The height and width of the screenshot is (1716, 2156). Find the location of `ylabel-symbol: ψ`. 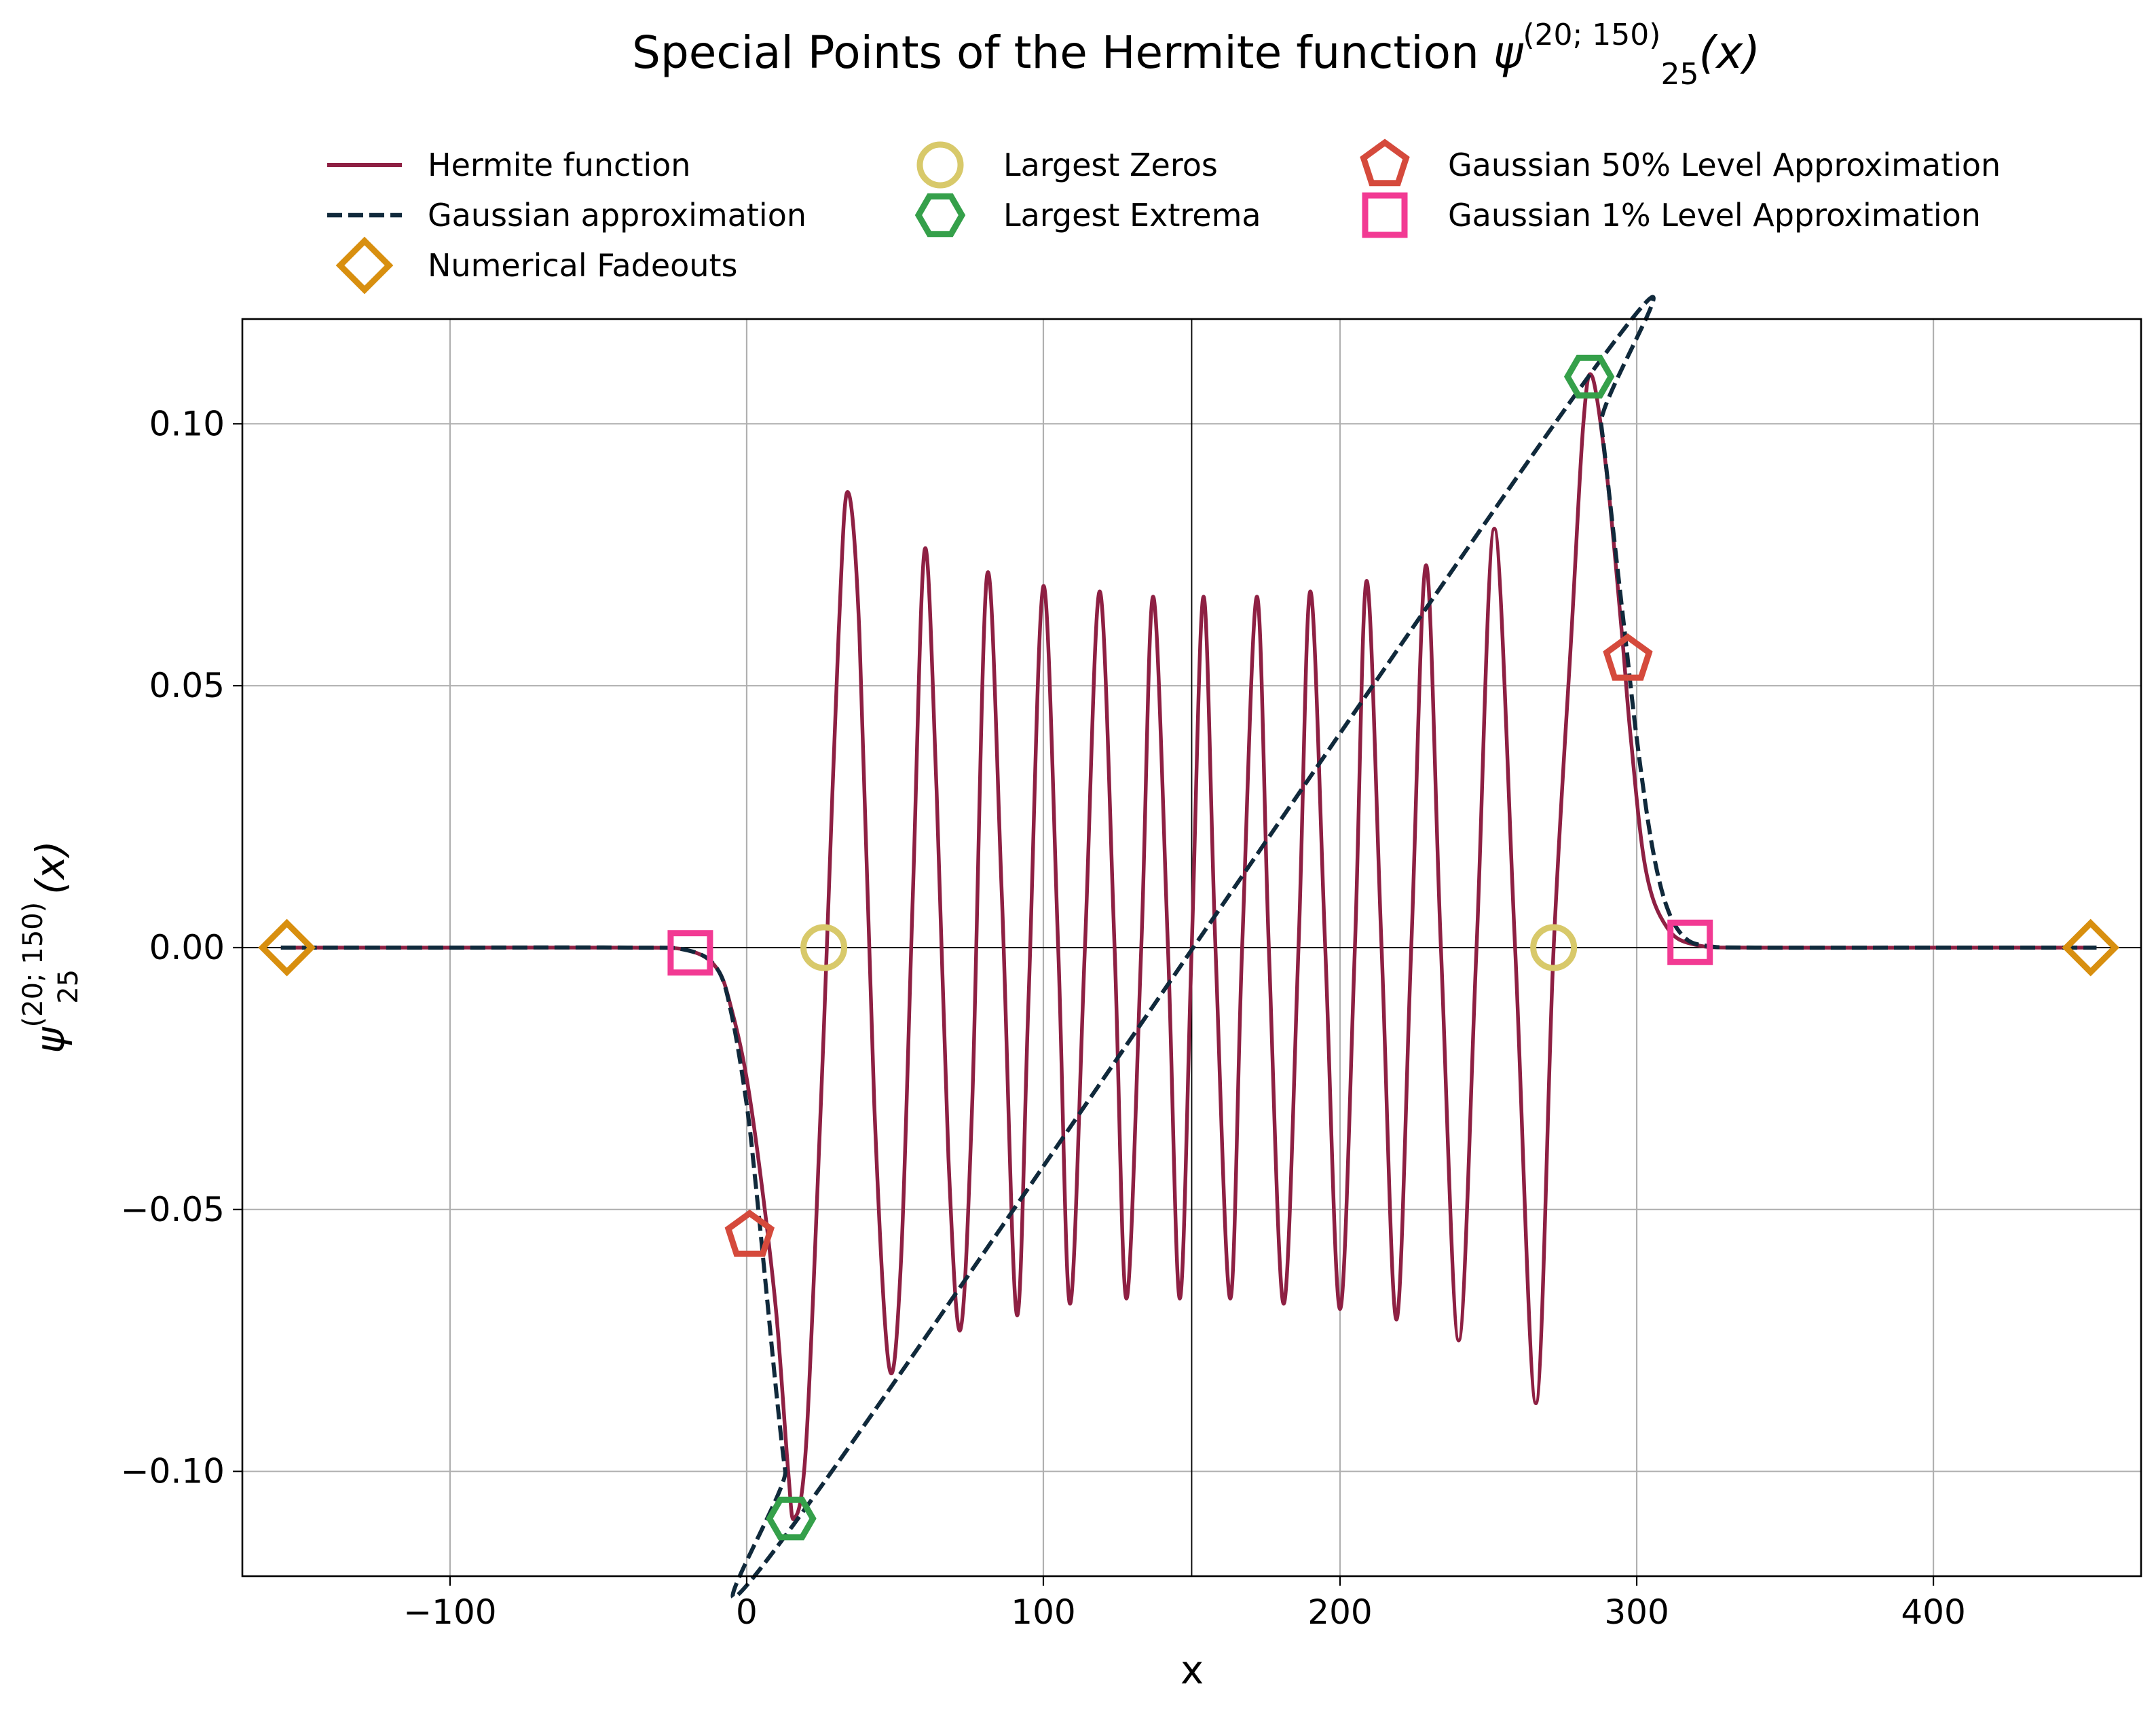

ylabel-symbol: ψ is located at coordinates (50, 1039).